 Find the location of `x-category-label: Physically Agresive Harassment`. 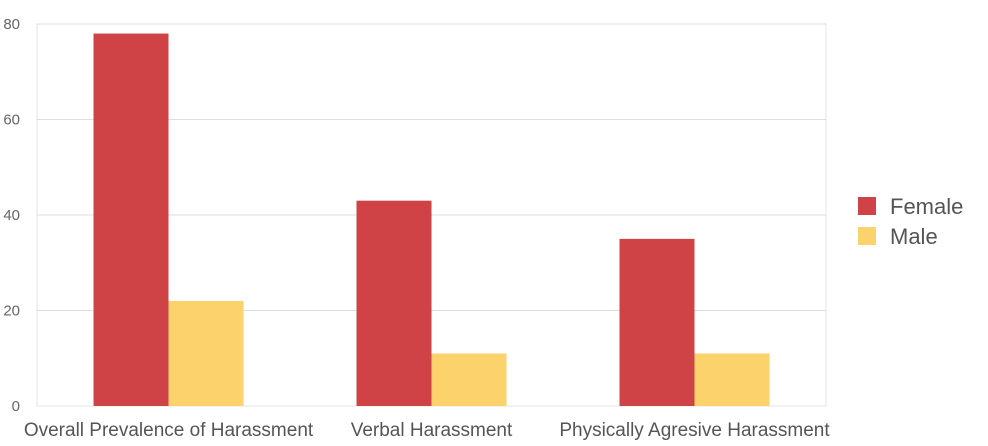

x-category-label: Physically Agresive Harassment is located at coordinates (694, 430).